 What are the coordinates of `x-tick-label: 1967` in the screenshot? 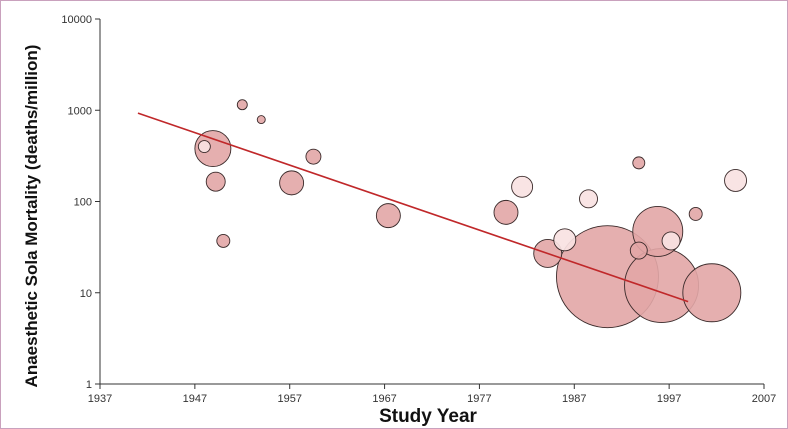 It's located at (384, 399).